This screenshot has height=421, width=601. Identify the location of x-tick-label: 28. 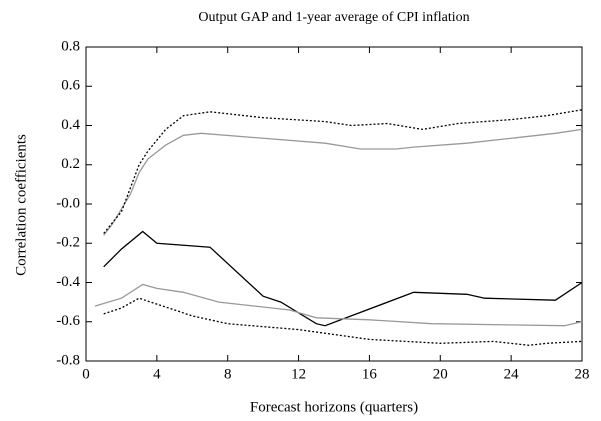
(582, 374).